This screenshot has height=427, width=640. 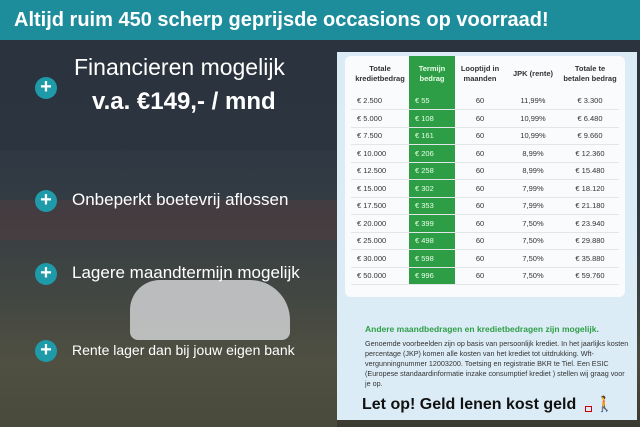 What do you see at coordinates (432, 241) in the screenshot?
I see `table-cell: € 498` at bounding box center [432, 241].